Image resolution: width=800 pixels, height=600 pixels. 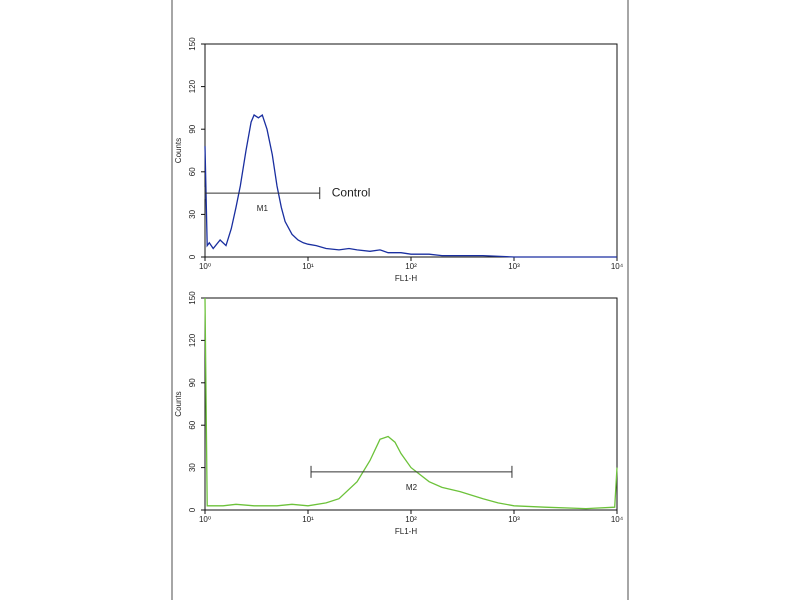 What do you see at coordinates (351, 192) in the screenshot?
I see `annotation: Control` at bounding box center [351, 192].